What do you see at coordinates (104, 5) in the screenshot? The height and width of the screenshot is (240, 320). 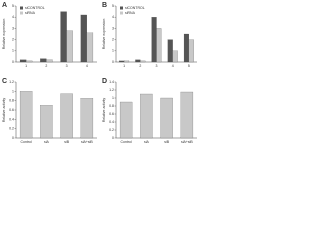 I see `panel-label: B` at bounding box center [104, 5].